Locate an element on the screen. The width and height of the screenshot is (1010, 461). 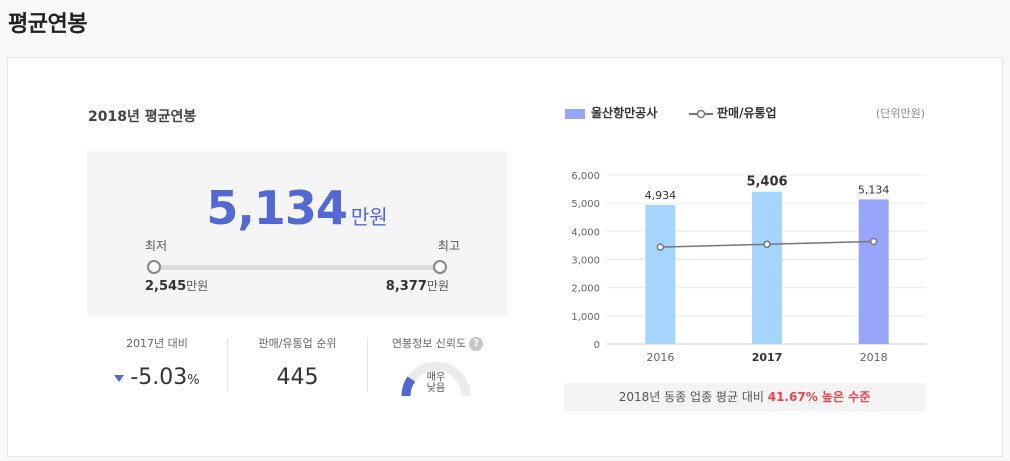
unit-note: (단위만원) is located at coordinates (900, 113).